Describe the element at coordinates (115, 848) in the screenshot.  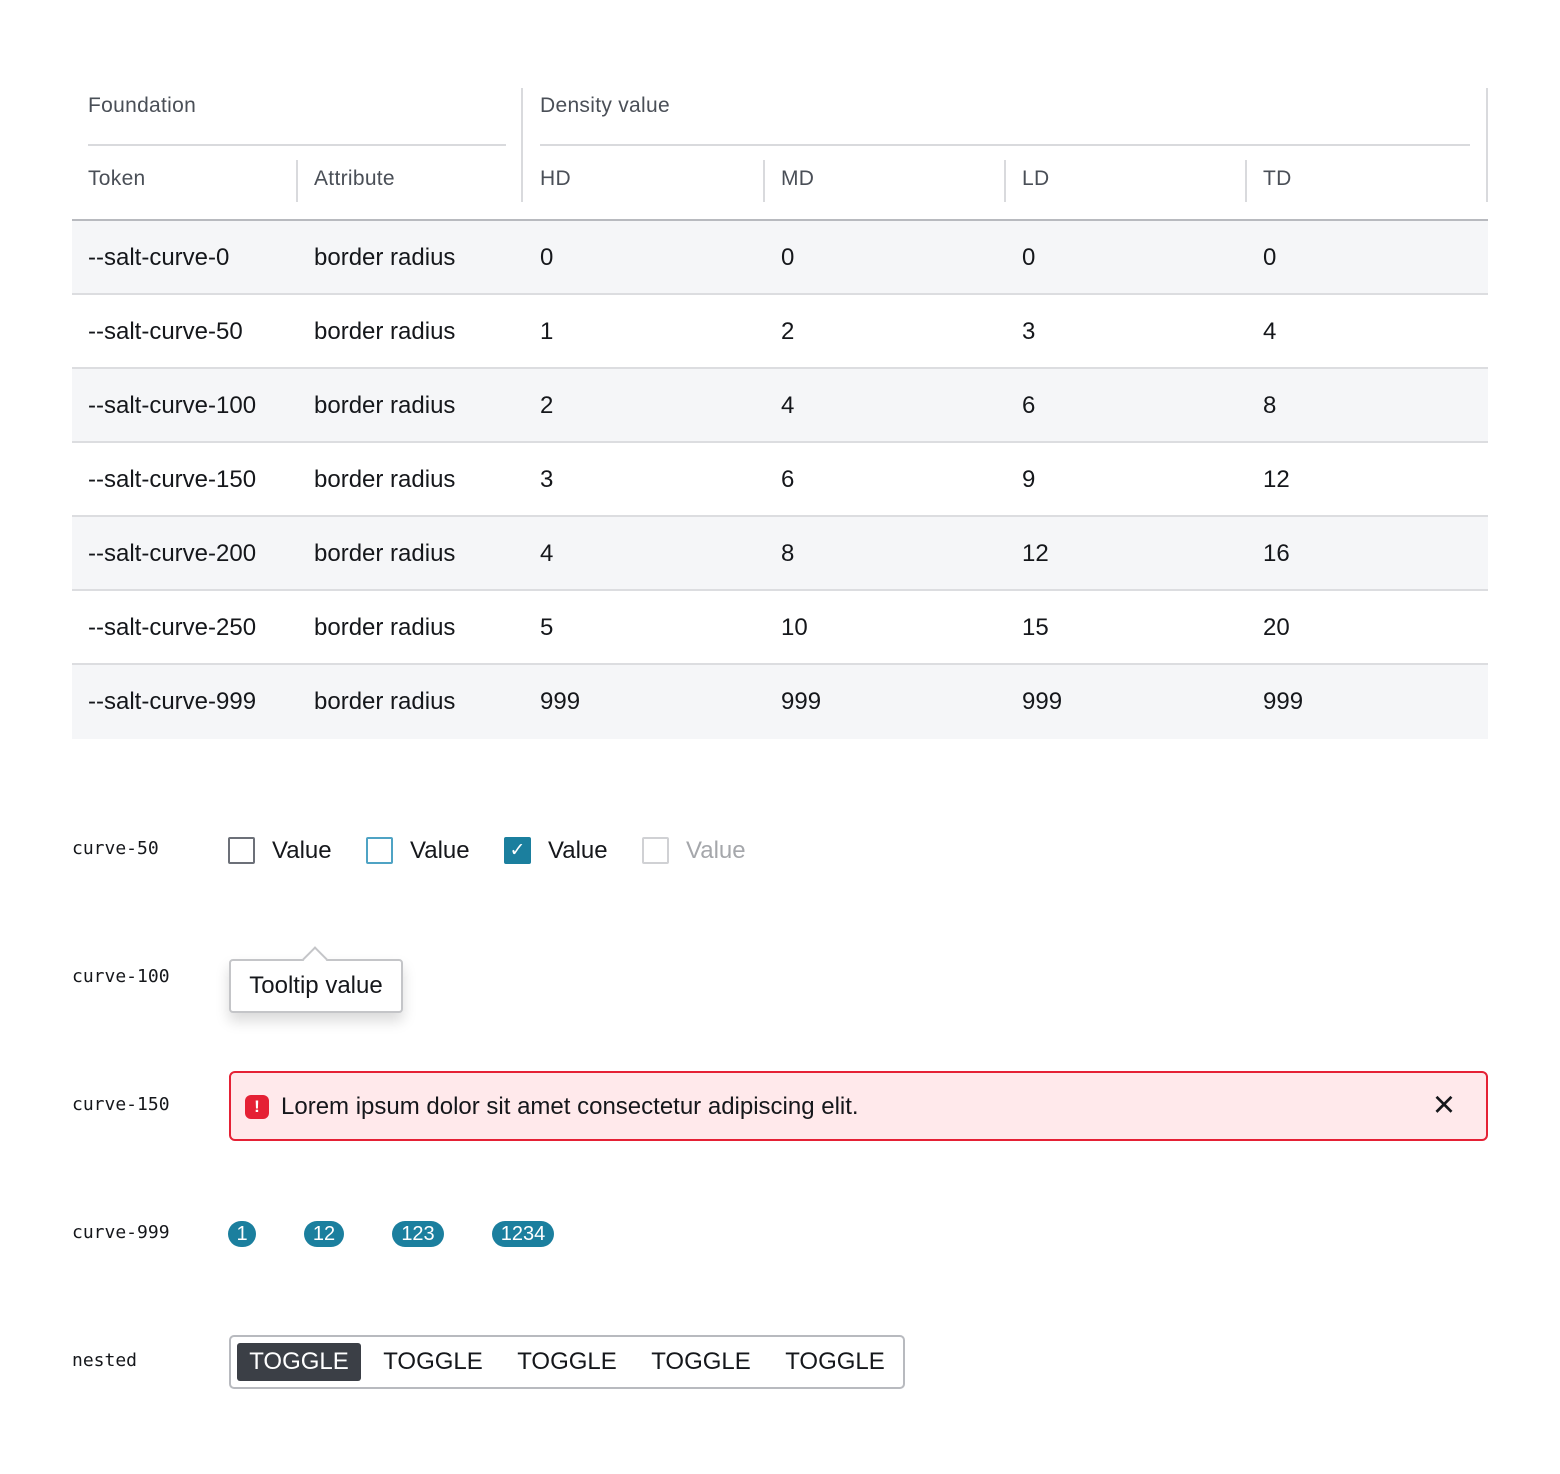
I see `example-label: curve-50` at that location.